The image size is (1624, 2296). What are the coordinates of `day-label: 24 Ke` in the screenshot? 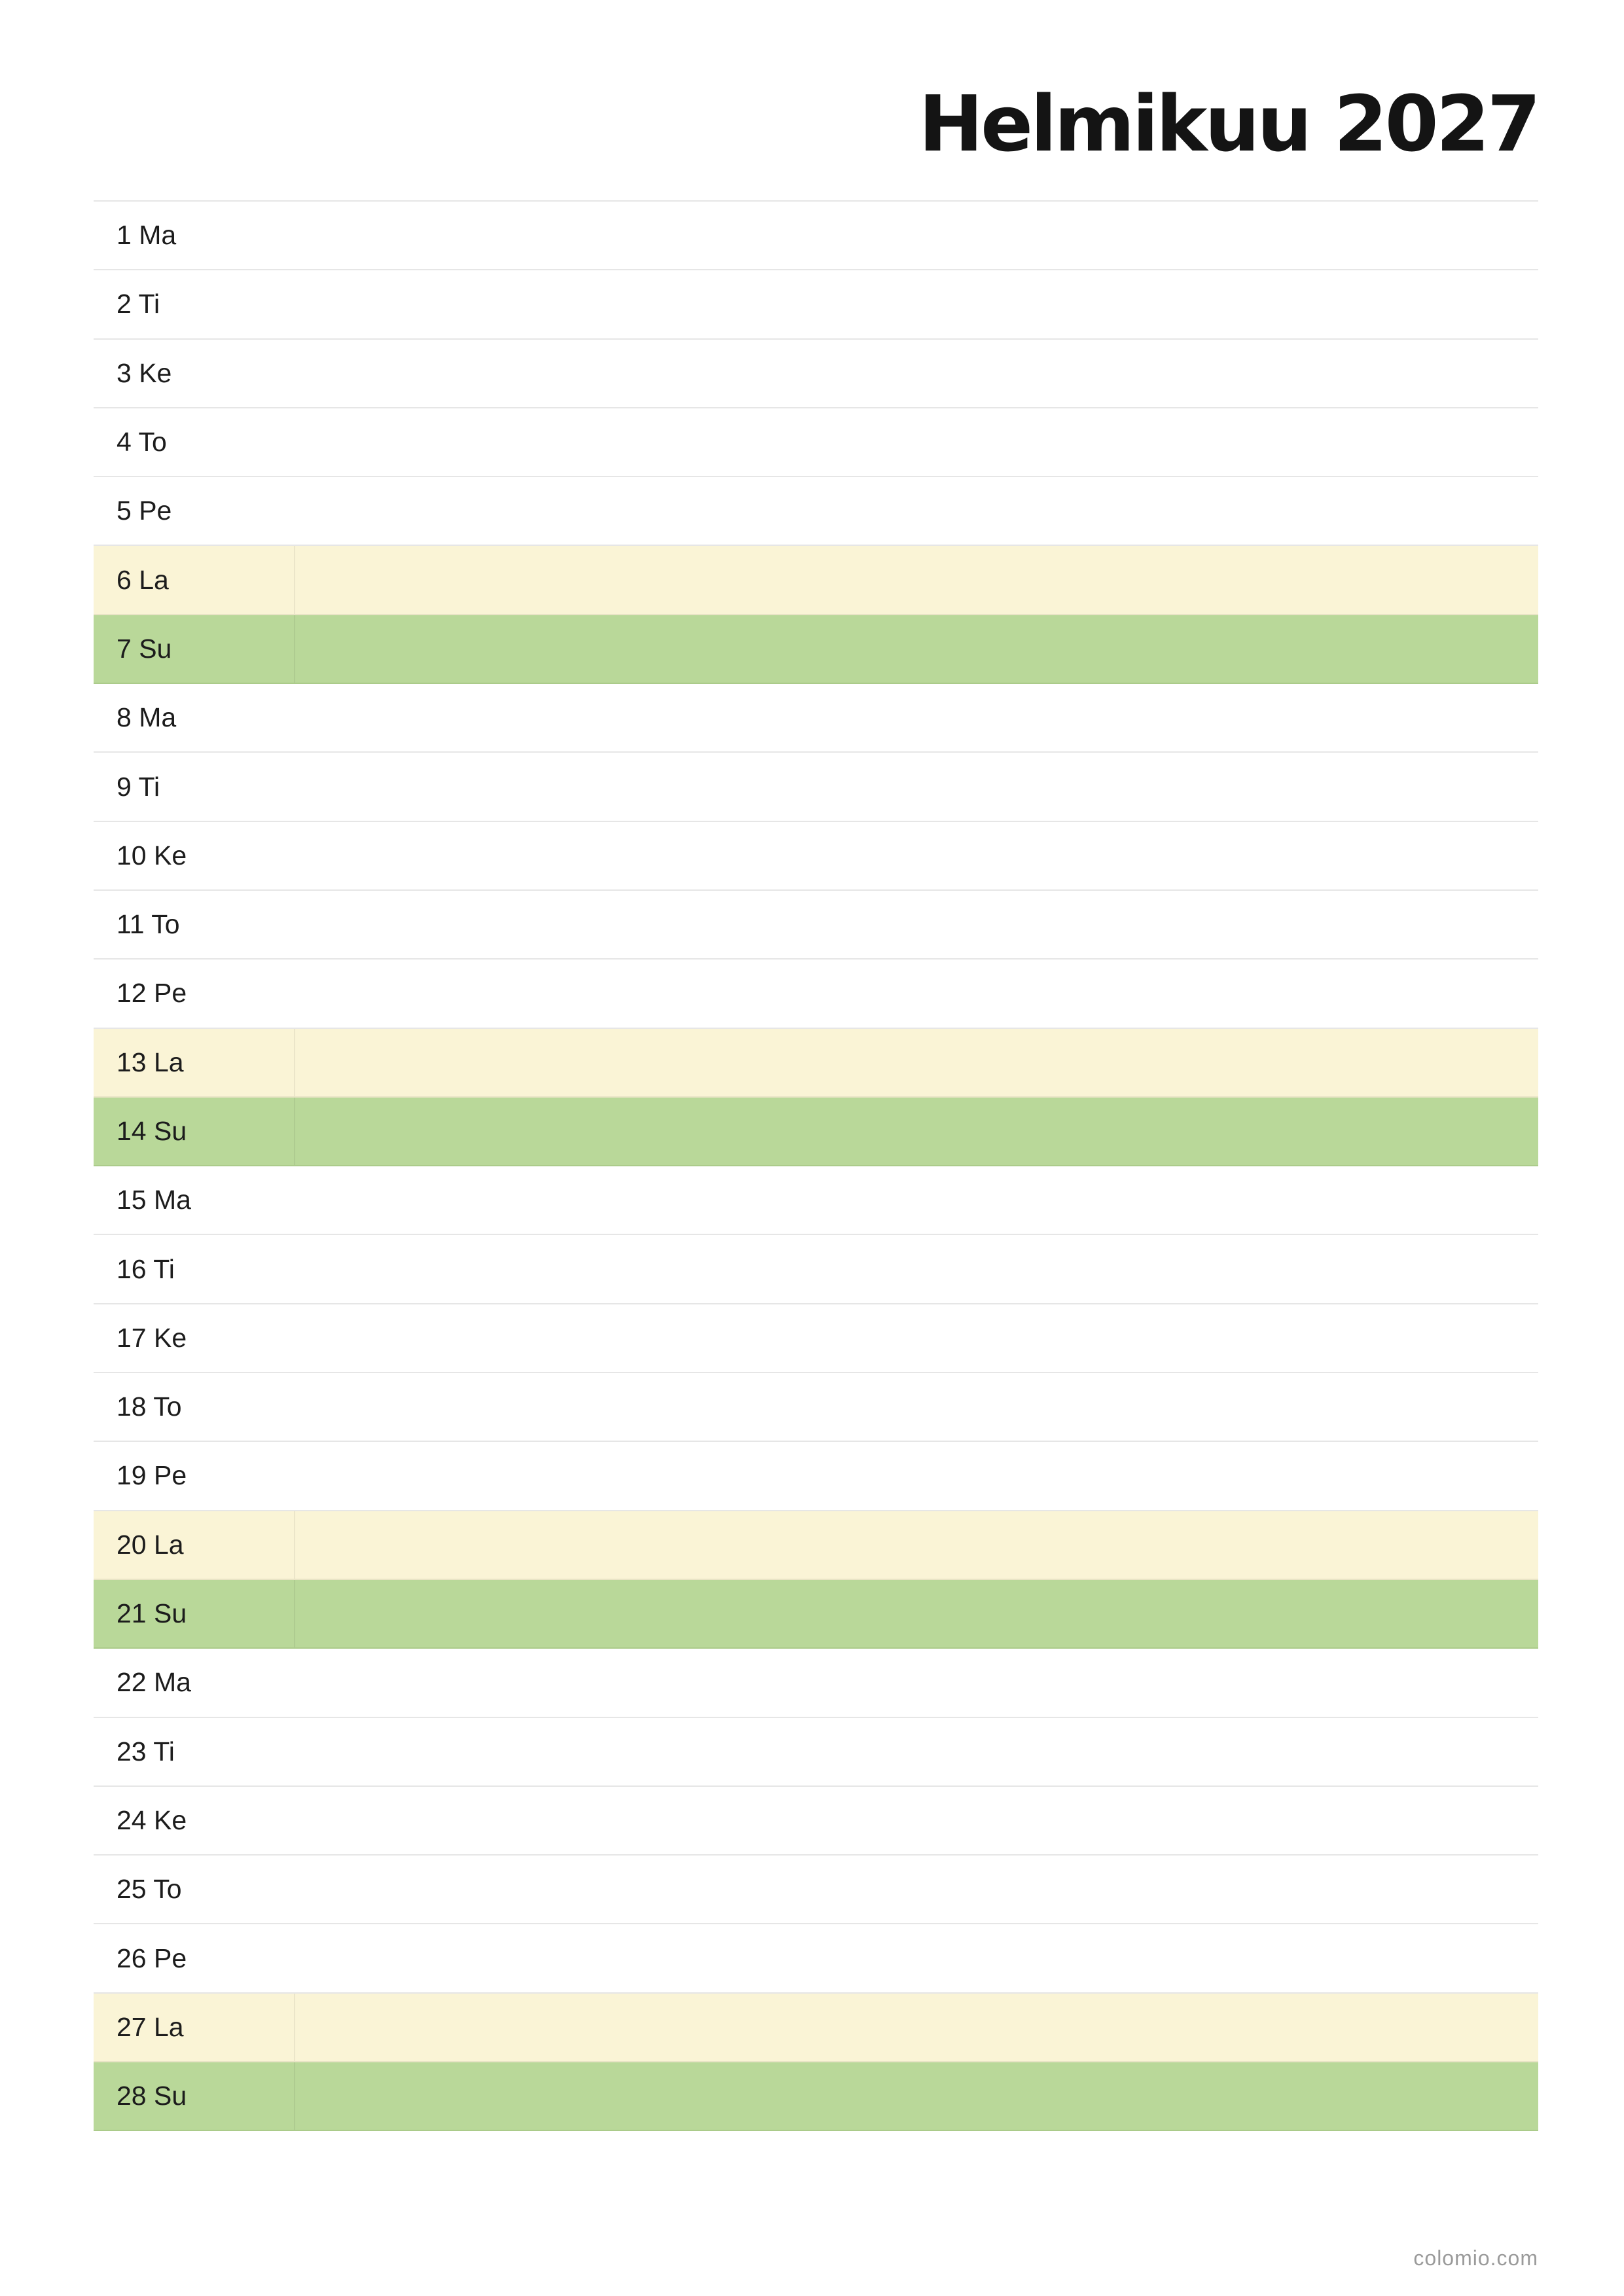 It's located at (152, 1820).